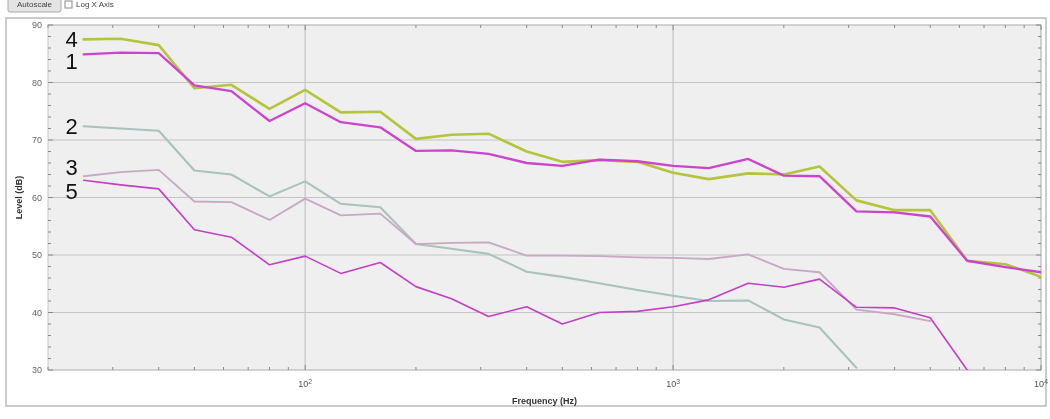 The height and width of the screenshot is (419, 1050). Describe the element at coordinates (95, 4) in the screenshot. I see `text: Log X Axis` at that location.